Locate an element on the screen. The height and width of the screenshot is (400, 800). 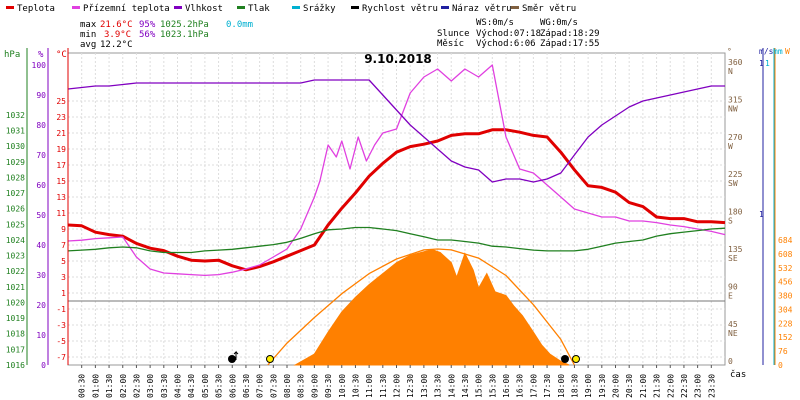
mm-tick-top: 1 is located at coordinates (767, 63).